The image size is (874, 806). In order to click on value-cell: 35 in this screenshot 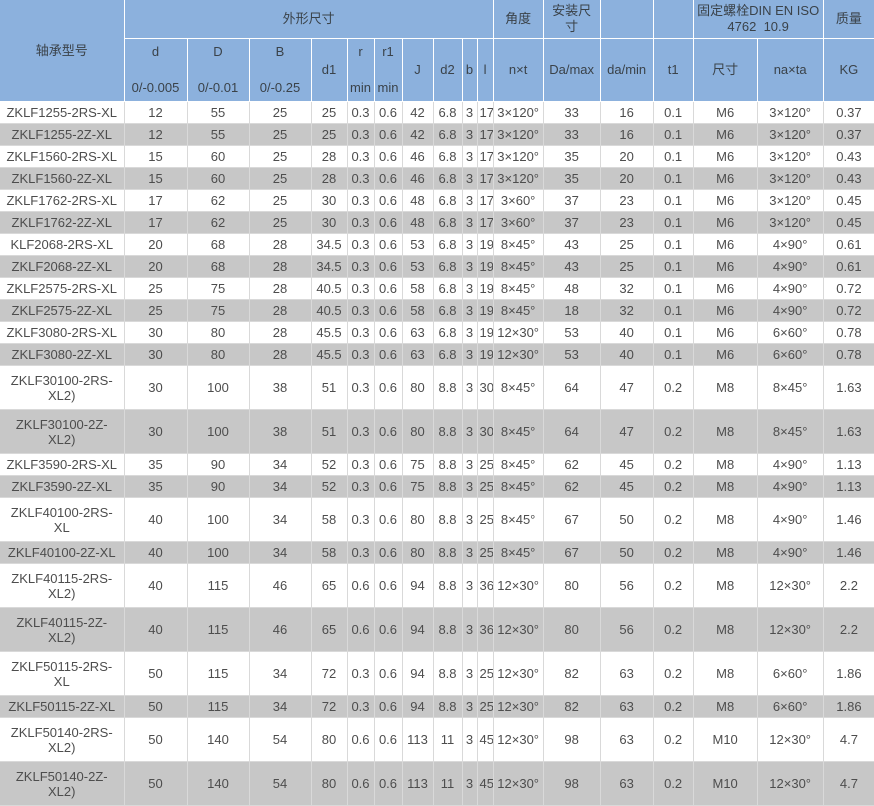, I will do `click(571, 178)`.